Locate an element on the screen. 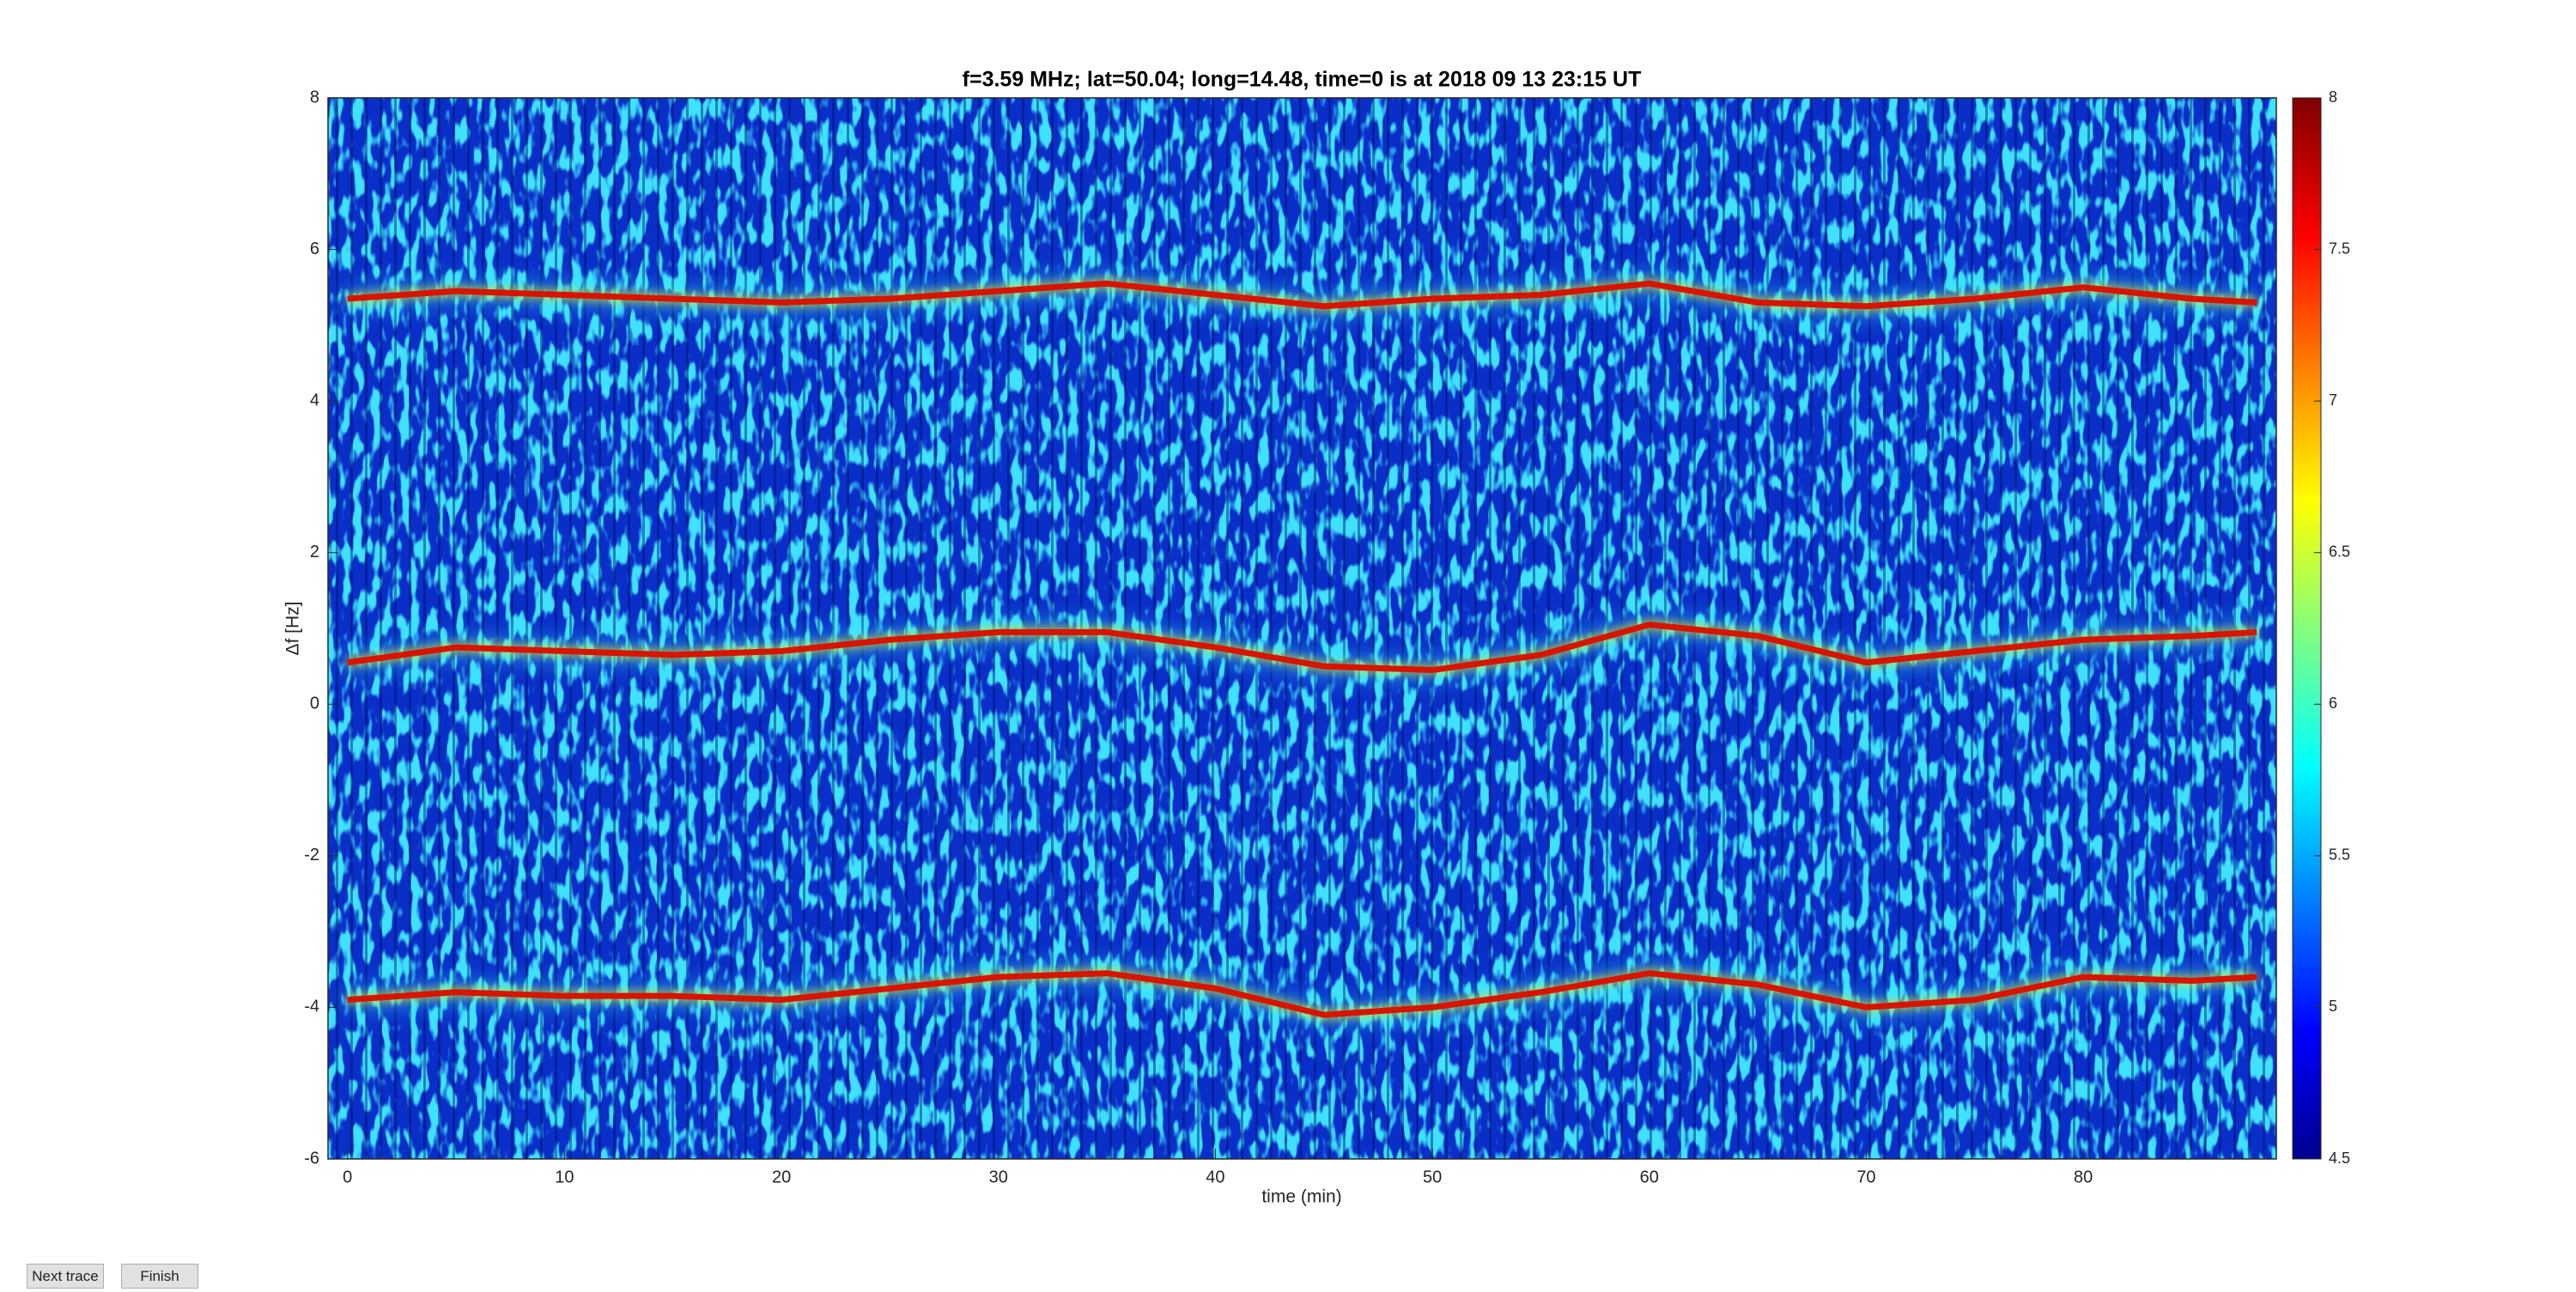  y-tick-label: 4 is located at coordinates (314, 400).